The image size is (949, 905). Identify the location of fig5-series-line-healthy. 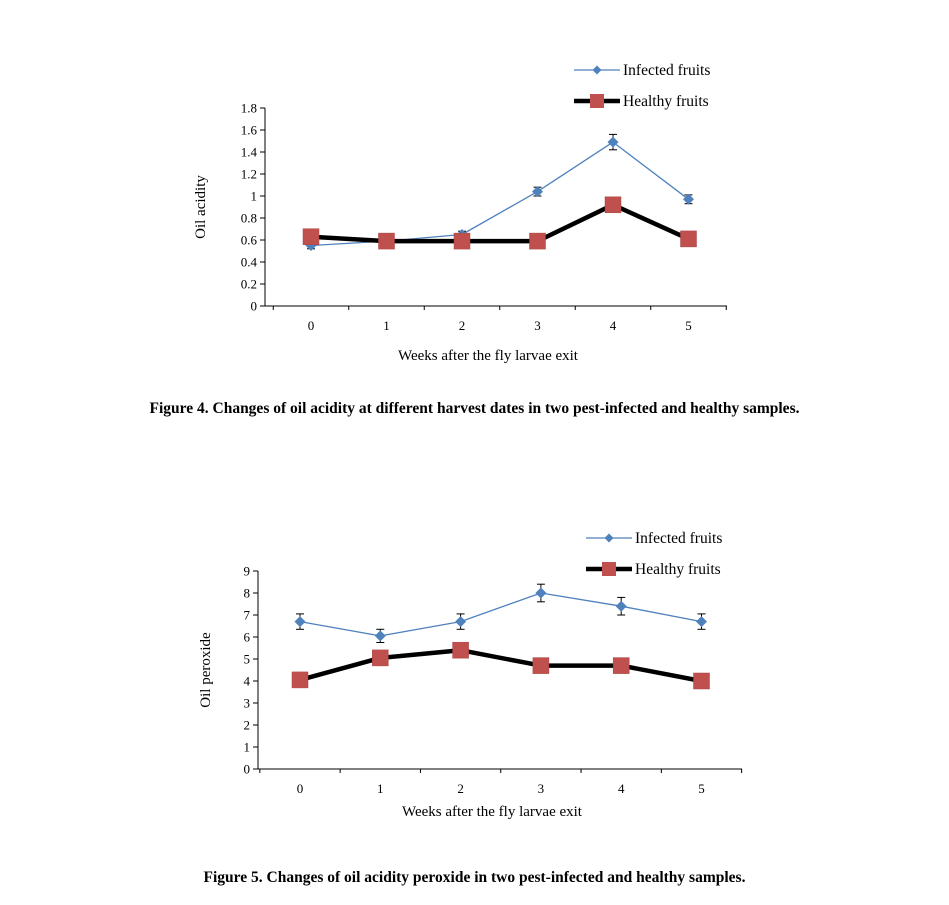
(500, 665).